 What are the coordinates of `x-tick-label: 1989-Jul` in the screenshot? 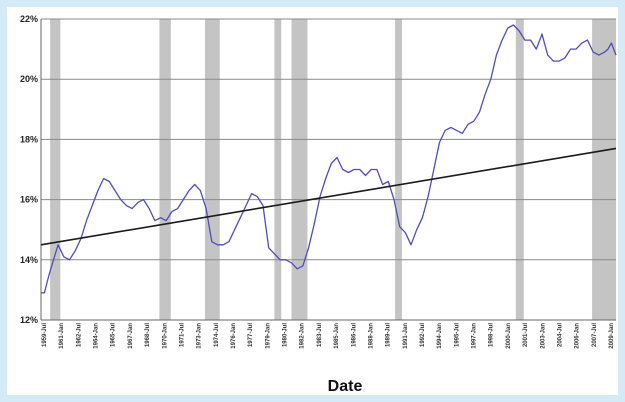 It's located at (389, 335).